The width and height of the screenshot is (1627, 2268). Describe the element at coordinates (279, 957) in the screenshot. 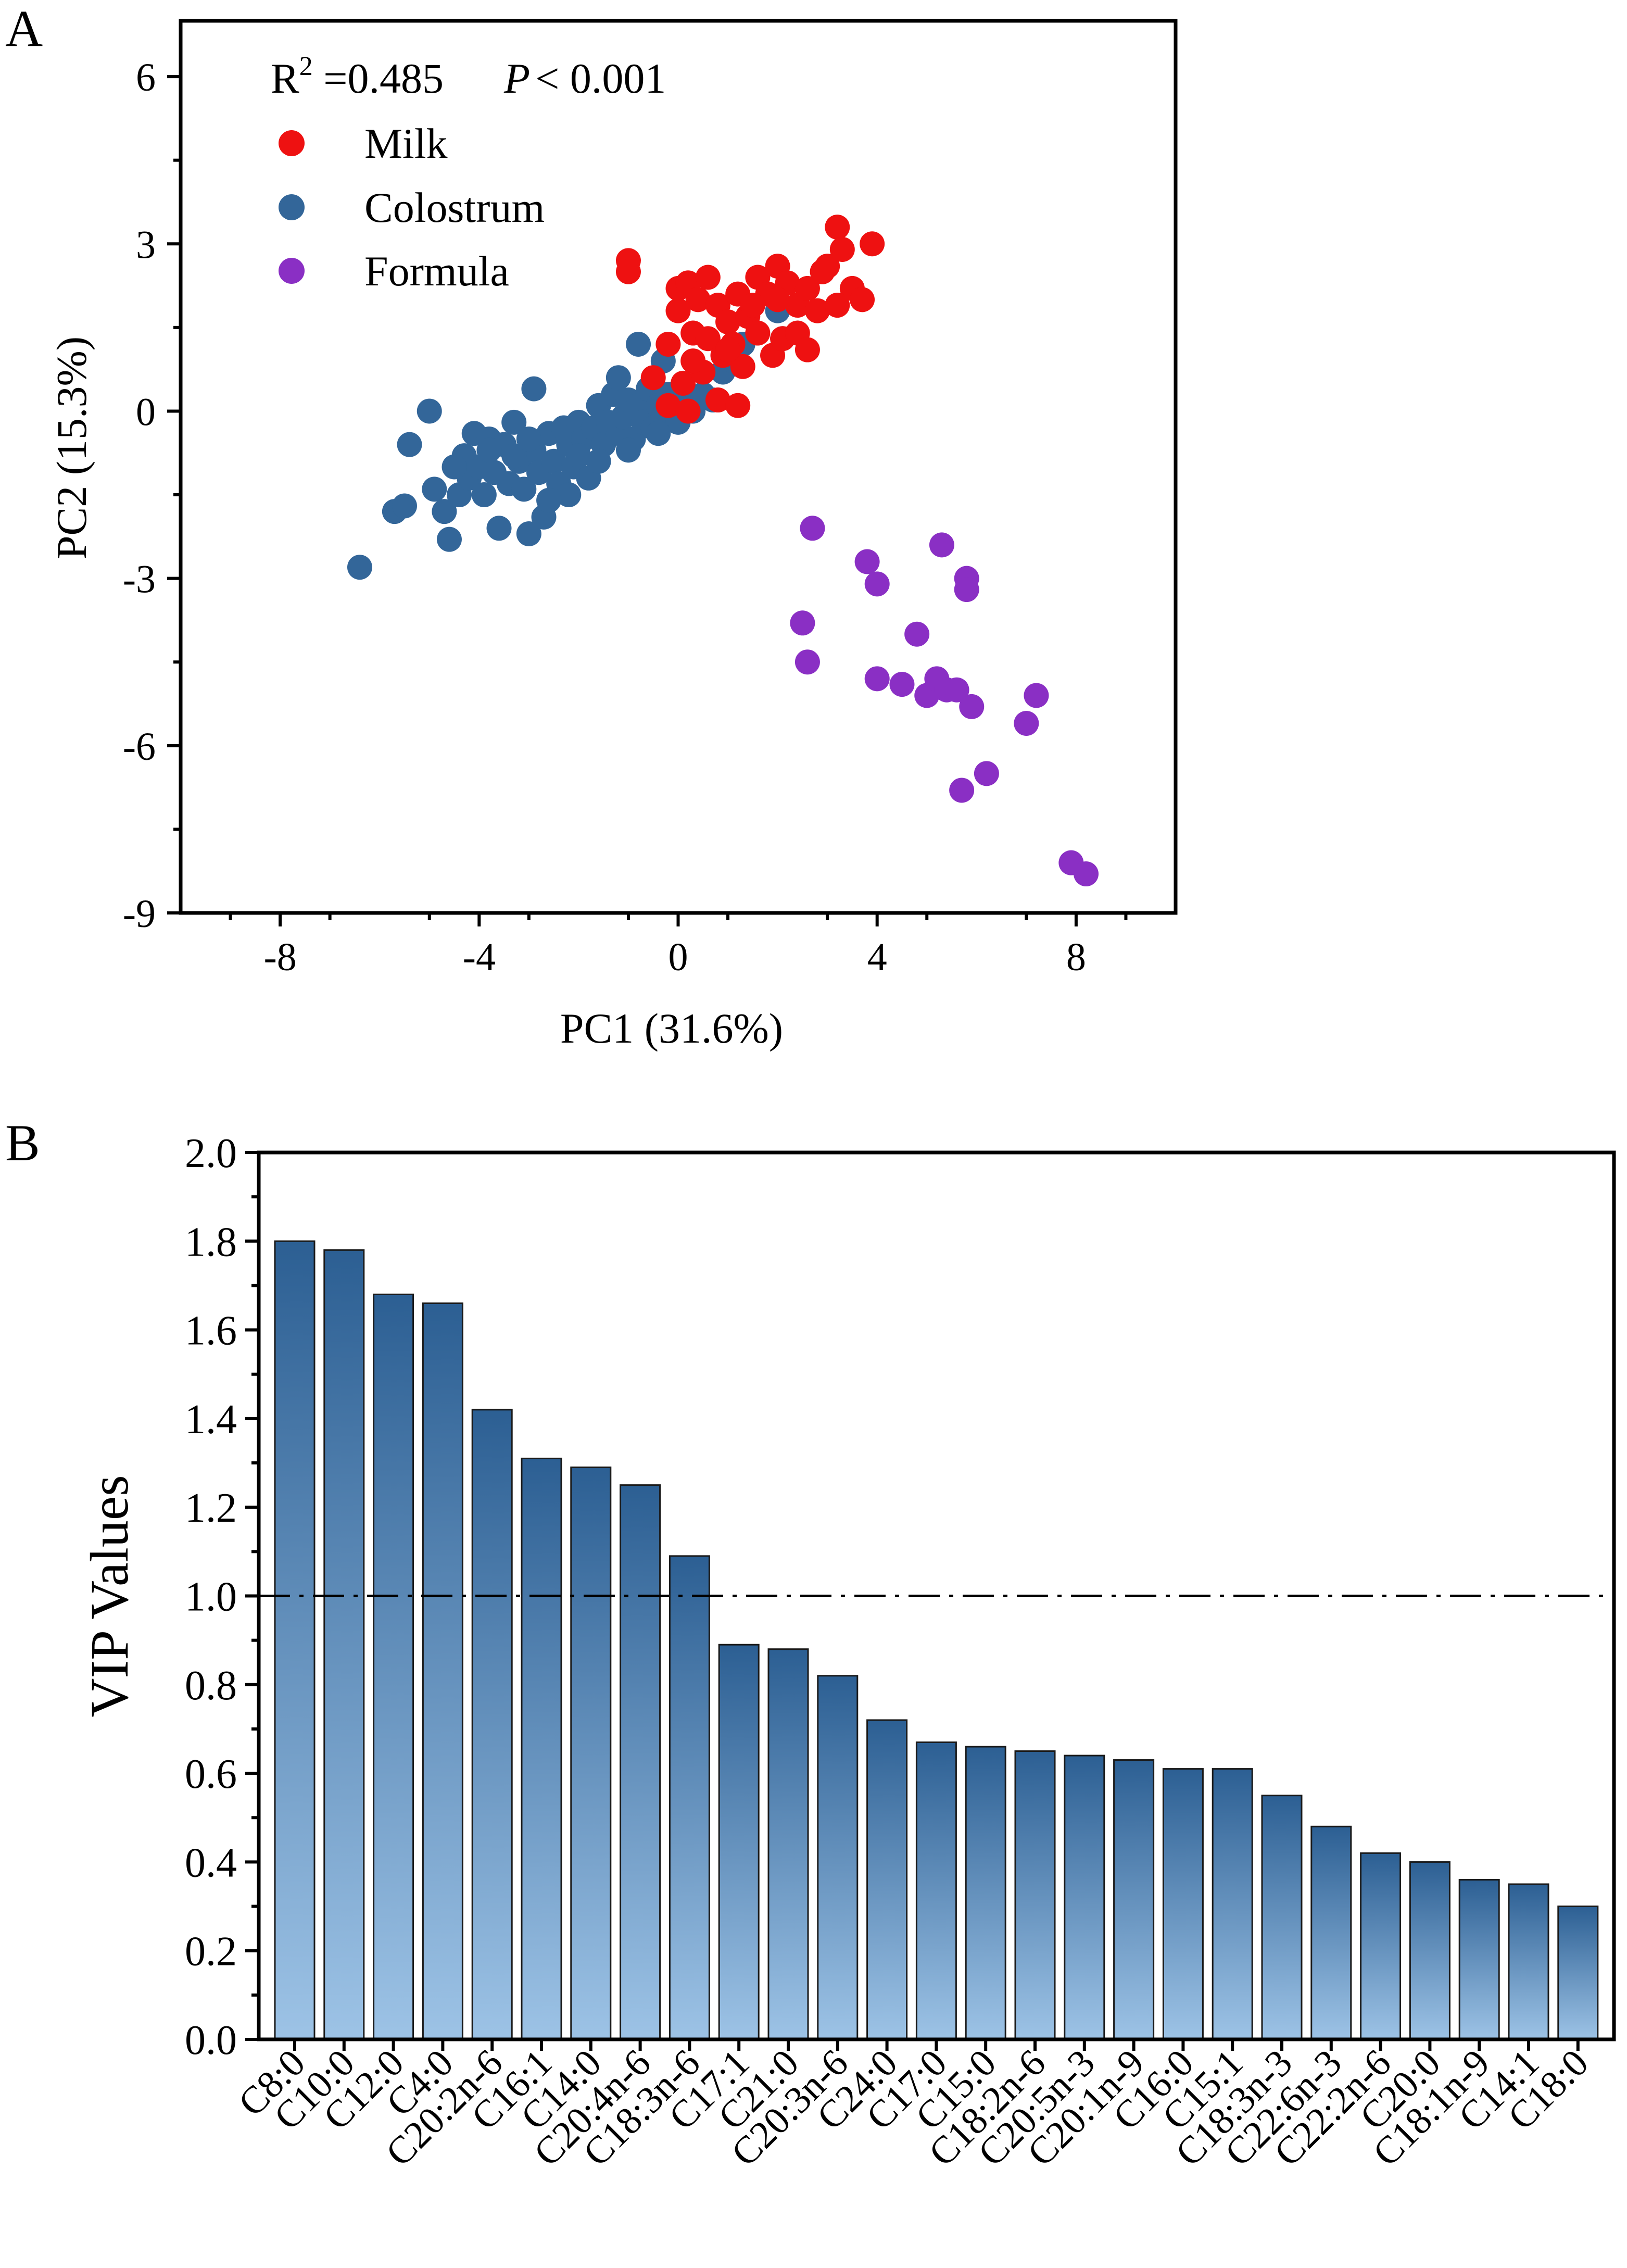

I see `x-tick-label: -8` at that location.